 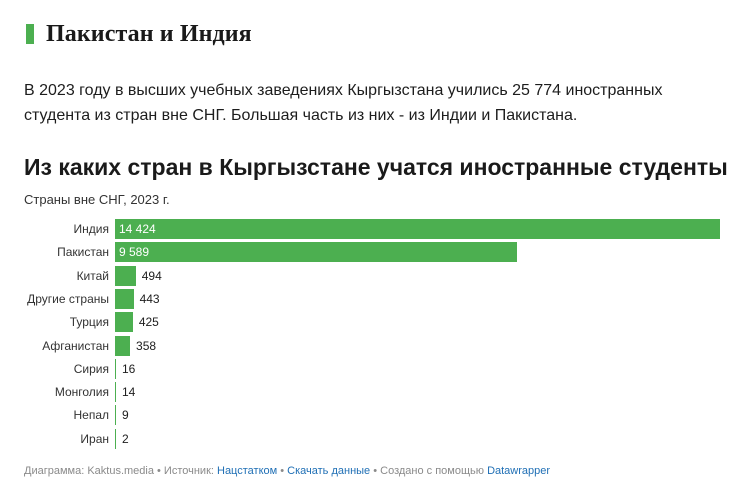 What do you see at coordinates (129, 368) in the screenshot?
I see `value-label: 16` at bounding box center [129, 368].